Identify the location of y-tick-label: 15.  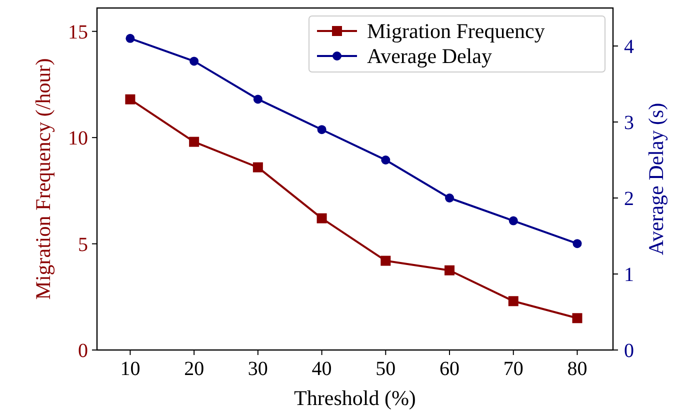
(78, 32).